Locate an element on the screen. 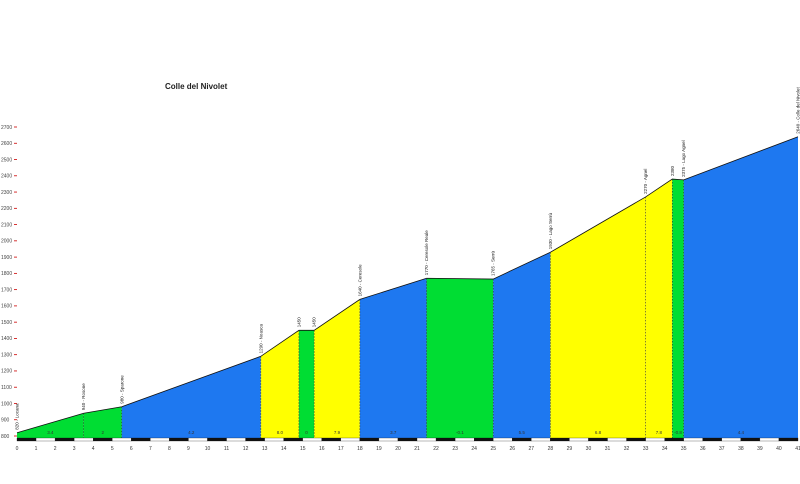 The height and width of the screenshot is (484, 800). x-tick-label: 9 is located at coordinates (188, 449).